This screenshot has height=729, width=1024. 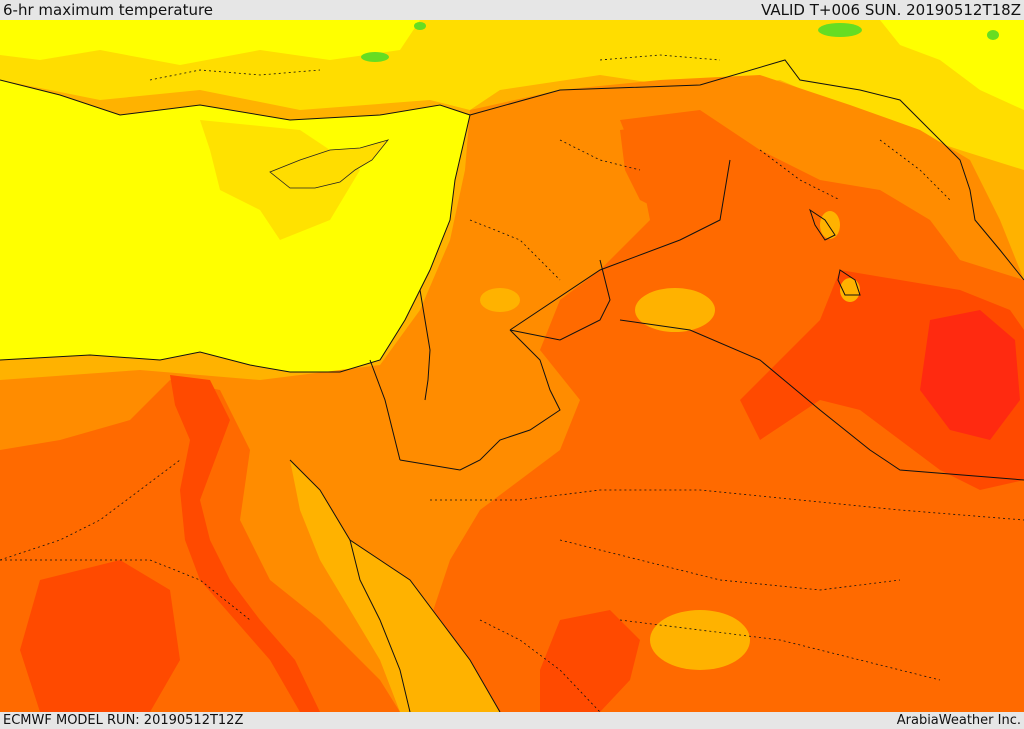 What do you see at coordinates (108, 10) in the screenshot?
I see `map-title: 6-hr maximum temperature` at bounding box center [108, 10].